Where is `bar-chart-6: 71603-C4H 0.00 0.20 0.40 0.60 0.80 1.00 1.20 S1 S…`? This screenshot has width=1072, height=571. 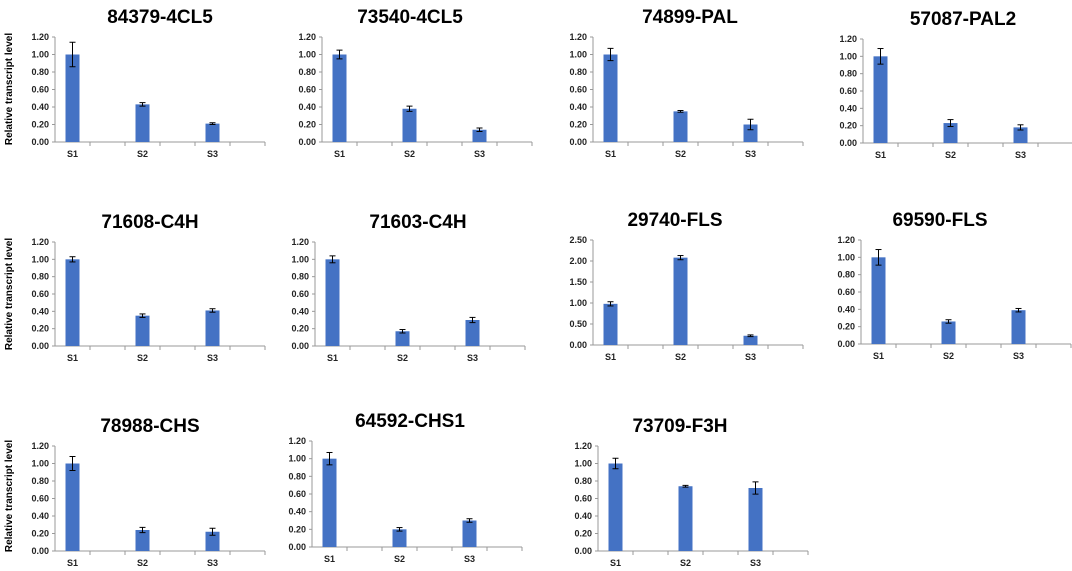
bar-chart-6: 71603-C4H 0.00 0.20 0.40 0.60 0.80 1.00 1.20 S1 S… is located at coordinates (408, 287).